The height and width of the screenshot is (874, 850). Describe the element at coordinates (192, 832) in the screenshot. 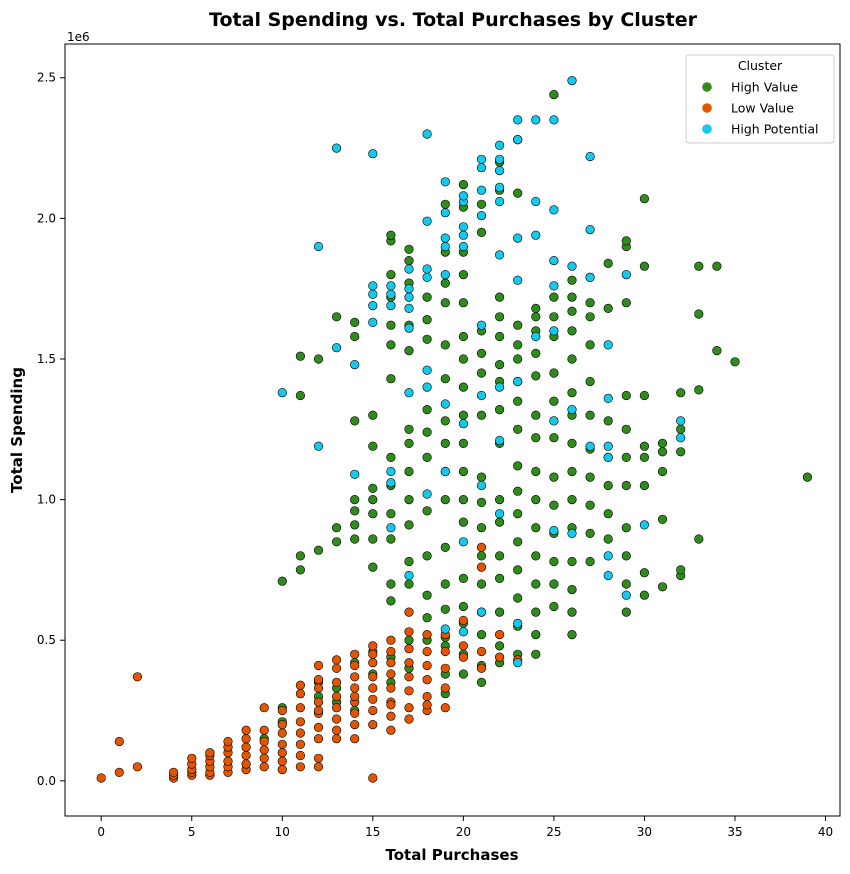

I see `x-tick-label: 5` at that location.